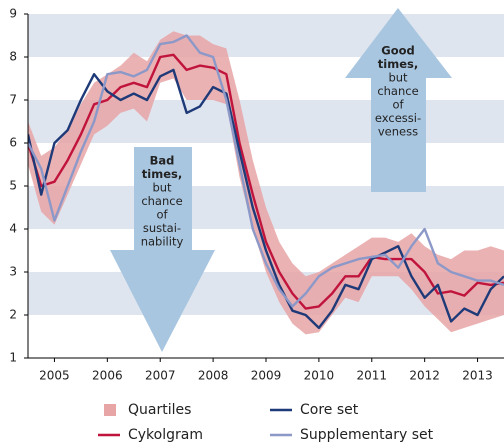 The width and height of the screenshot is (504, 447). Describe the element at coordinates (424, 376) in the screenshot. I see `x-tick-label: 2012` at that location.